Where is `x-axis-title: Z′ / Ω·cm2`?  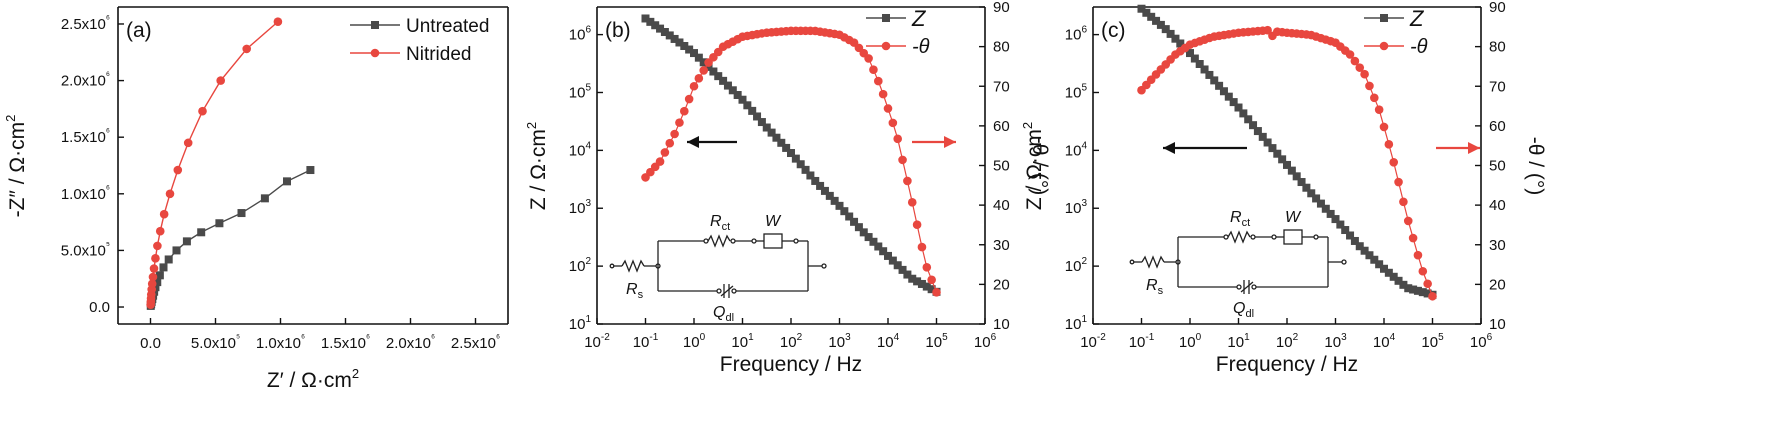 x-axis-title: Z′ / Ω·cm2 is located at coordinates (313, 379).